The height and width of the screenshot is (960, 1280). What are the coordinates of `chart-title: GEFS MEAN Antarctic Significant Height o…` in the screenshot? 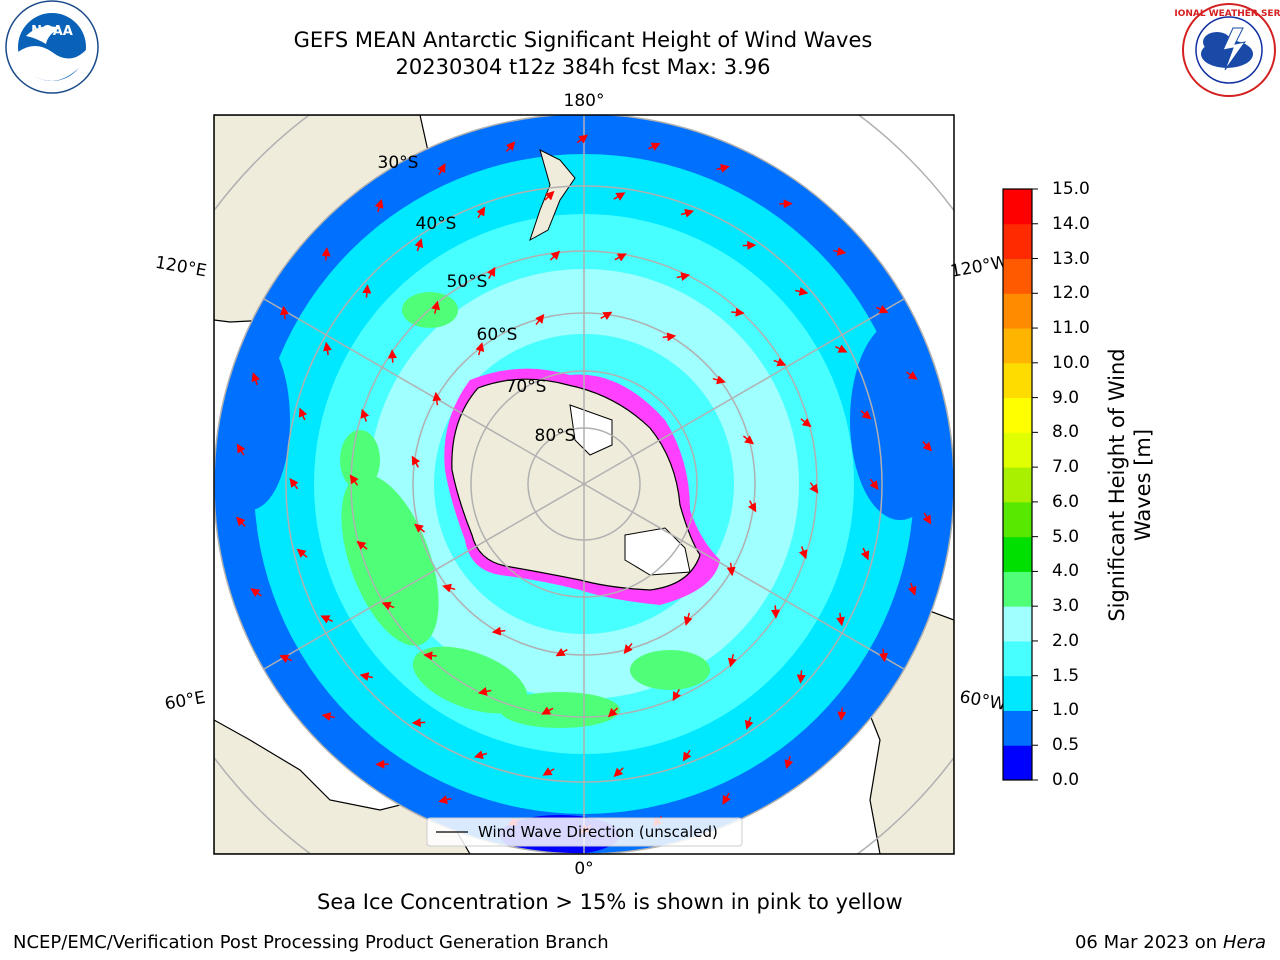 It's located at (583, 40).